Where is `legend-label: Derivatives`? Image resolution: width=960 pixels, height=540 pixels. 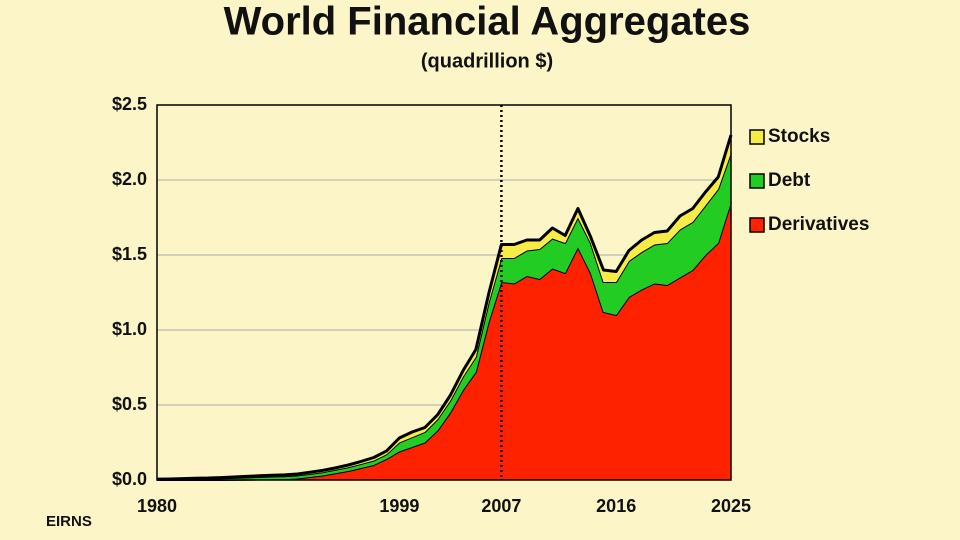
legend-label: Derivatives is located at coordinates (818, 224).